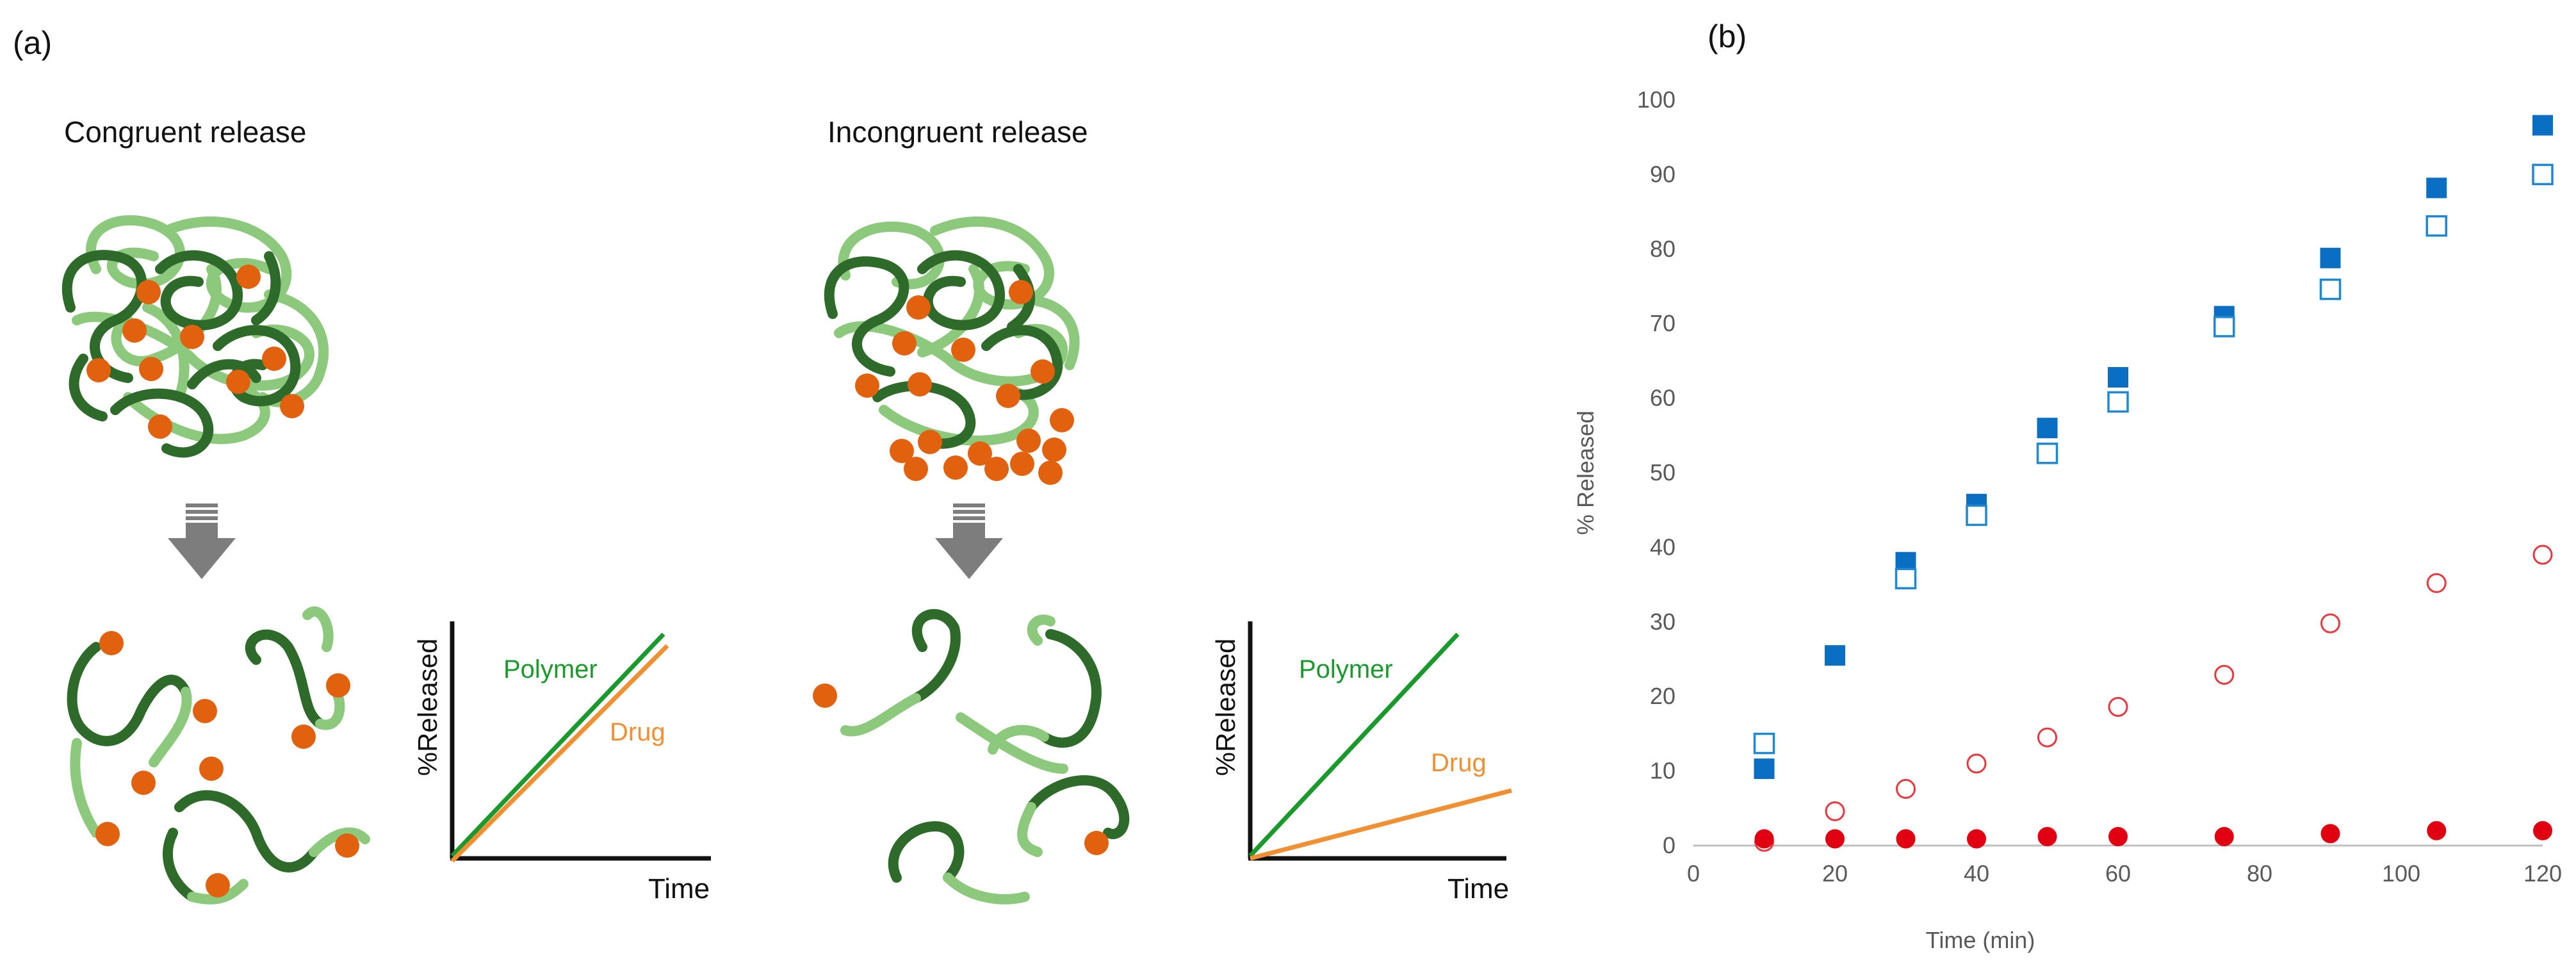 The image size is (2576, 966). Describe the element at coordinates (185, 132) in the screenshot. I see `congruent-title: Congruent release` at that location.